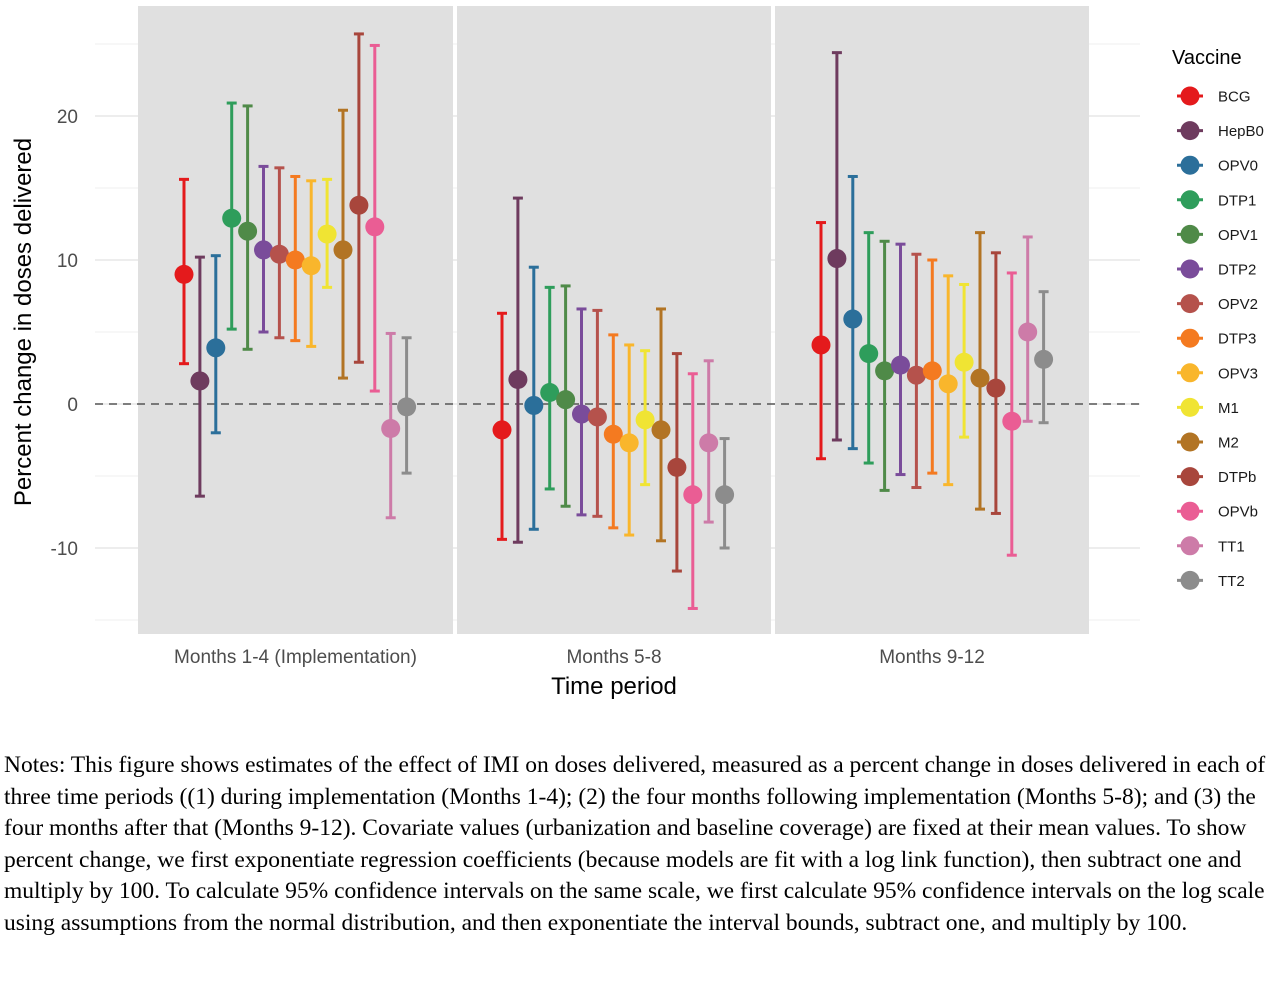  I want to click on y-tick-label: 10, so click(67, 261).